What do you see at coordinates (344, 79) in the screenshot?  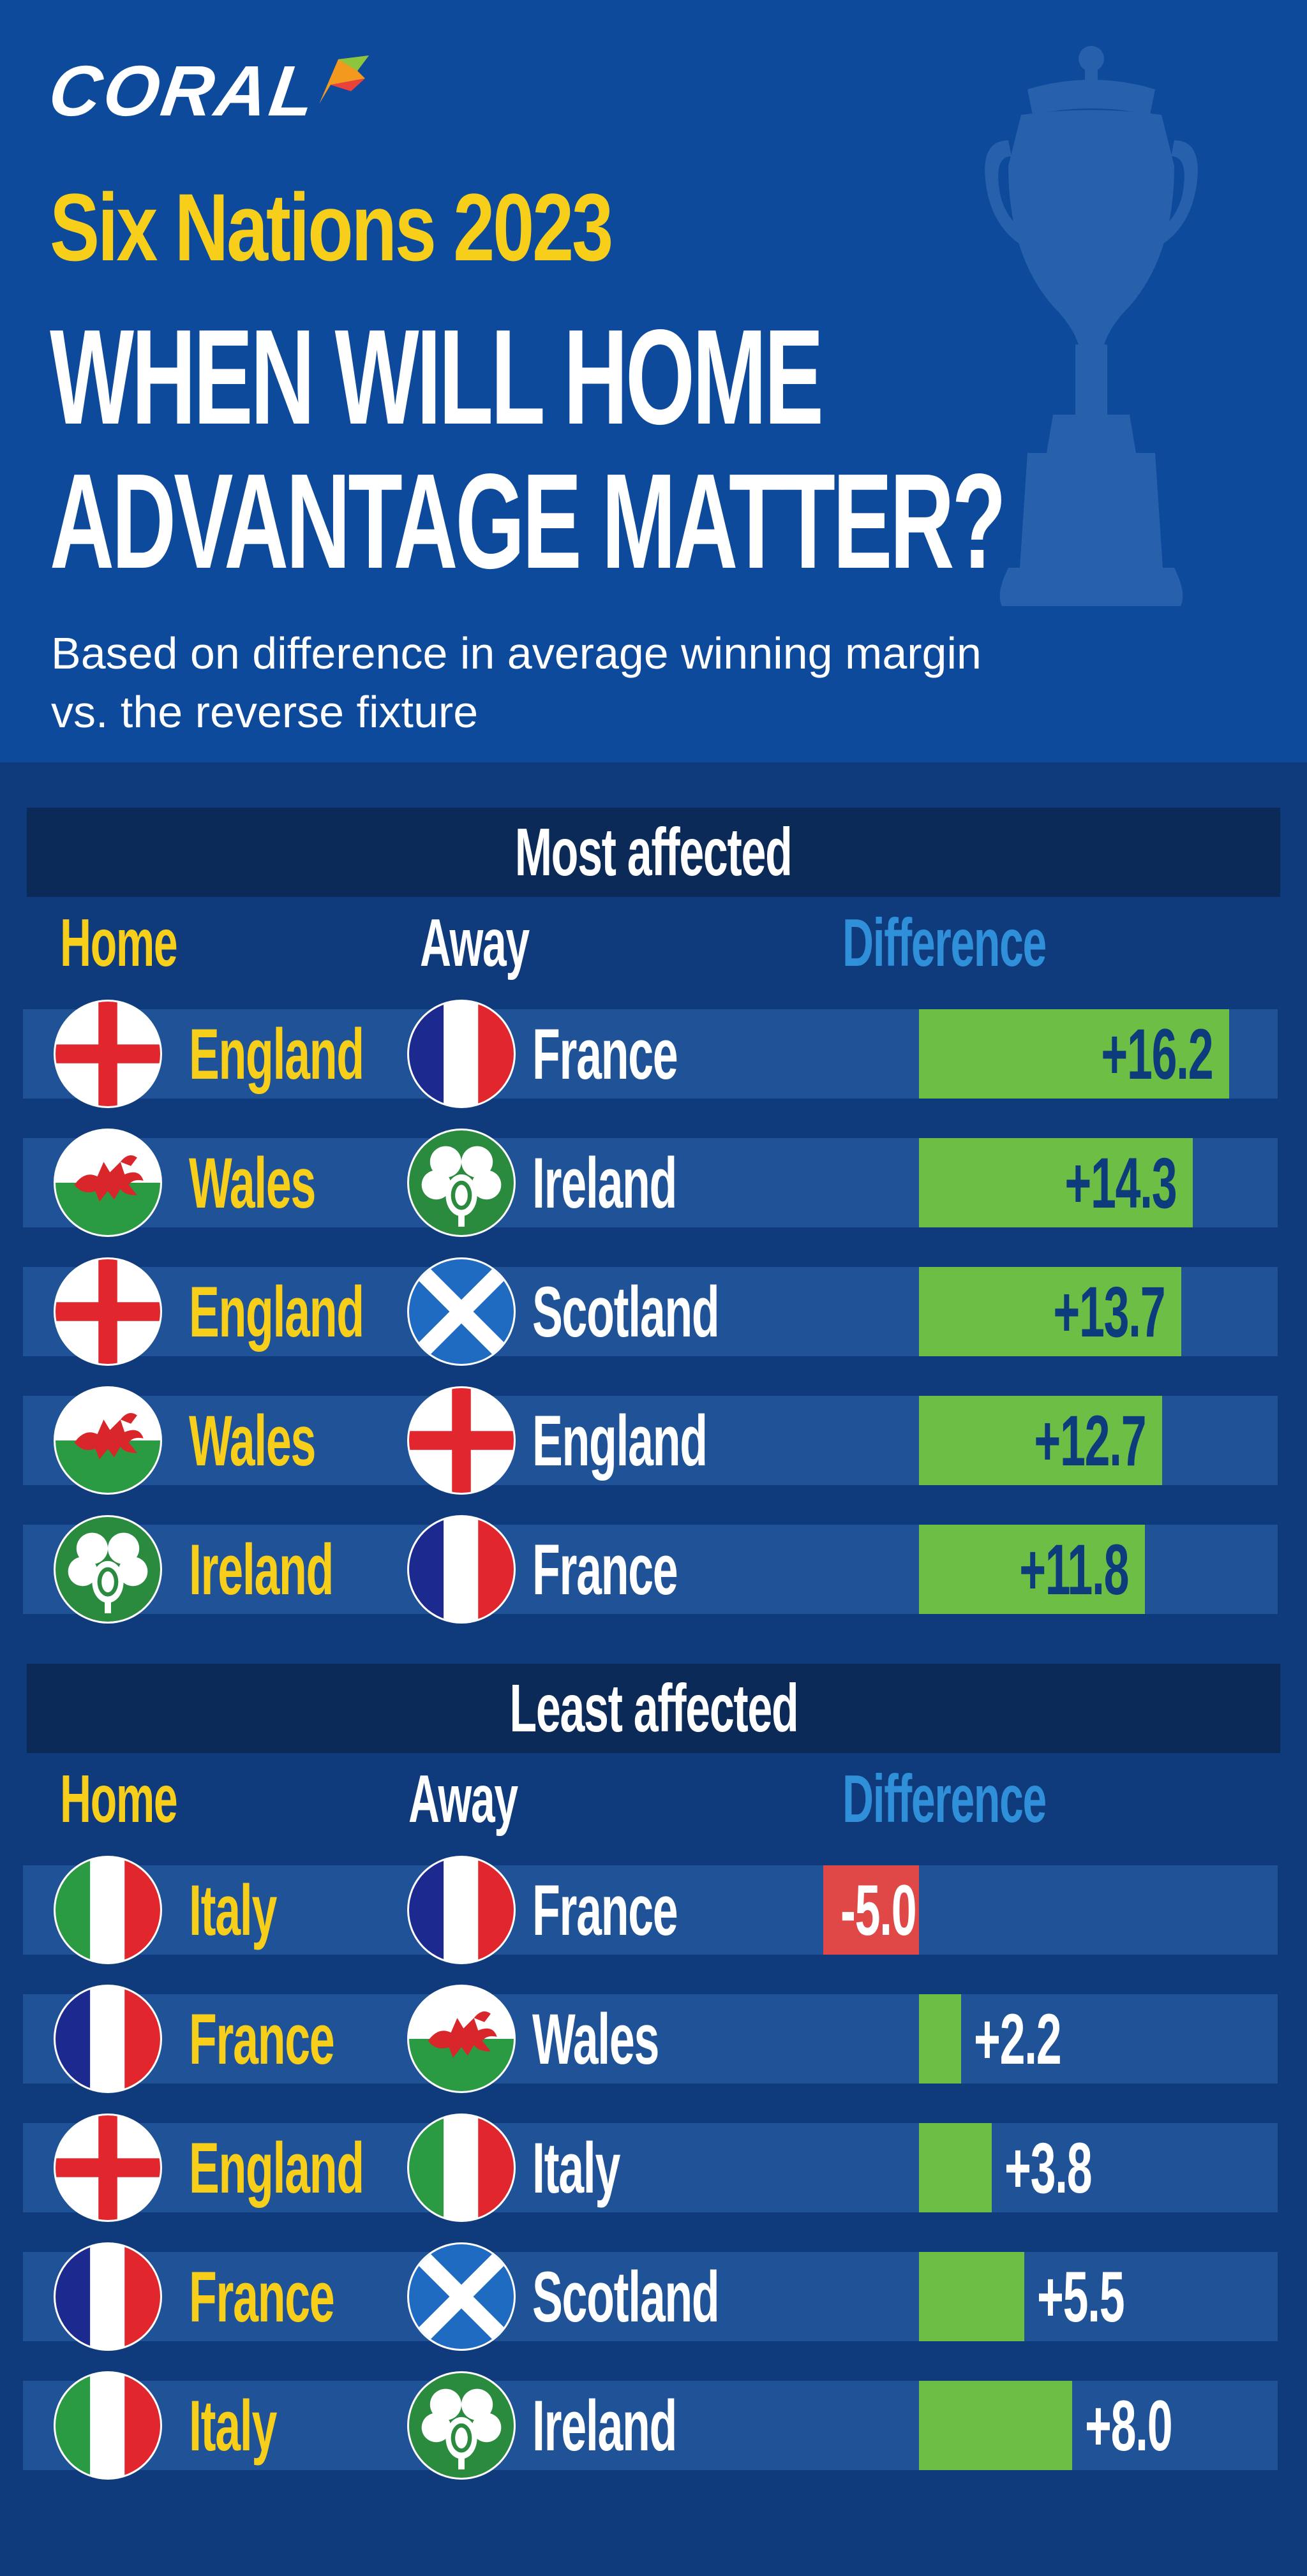 I see `coral-flag-icon` at bounding box center [344, 79].